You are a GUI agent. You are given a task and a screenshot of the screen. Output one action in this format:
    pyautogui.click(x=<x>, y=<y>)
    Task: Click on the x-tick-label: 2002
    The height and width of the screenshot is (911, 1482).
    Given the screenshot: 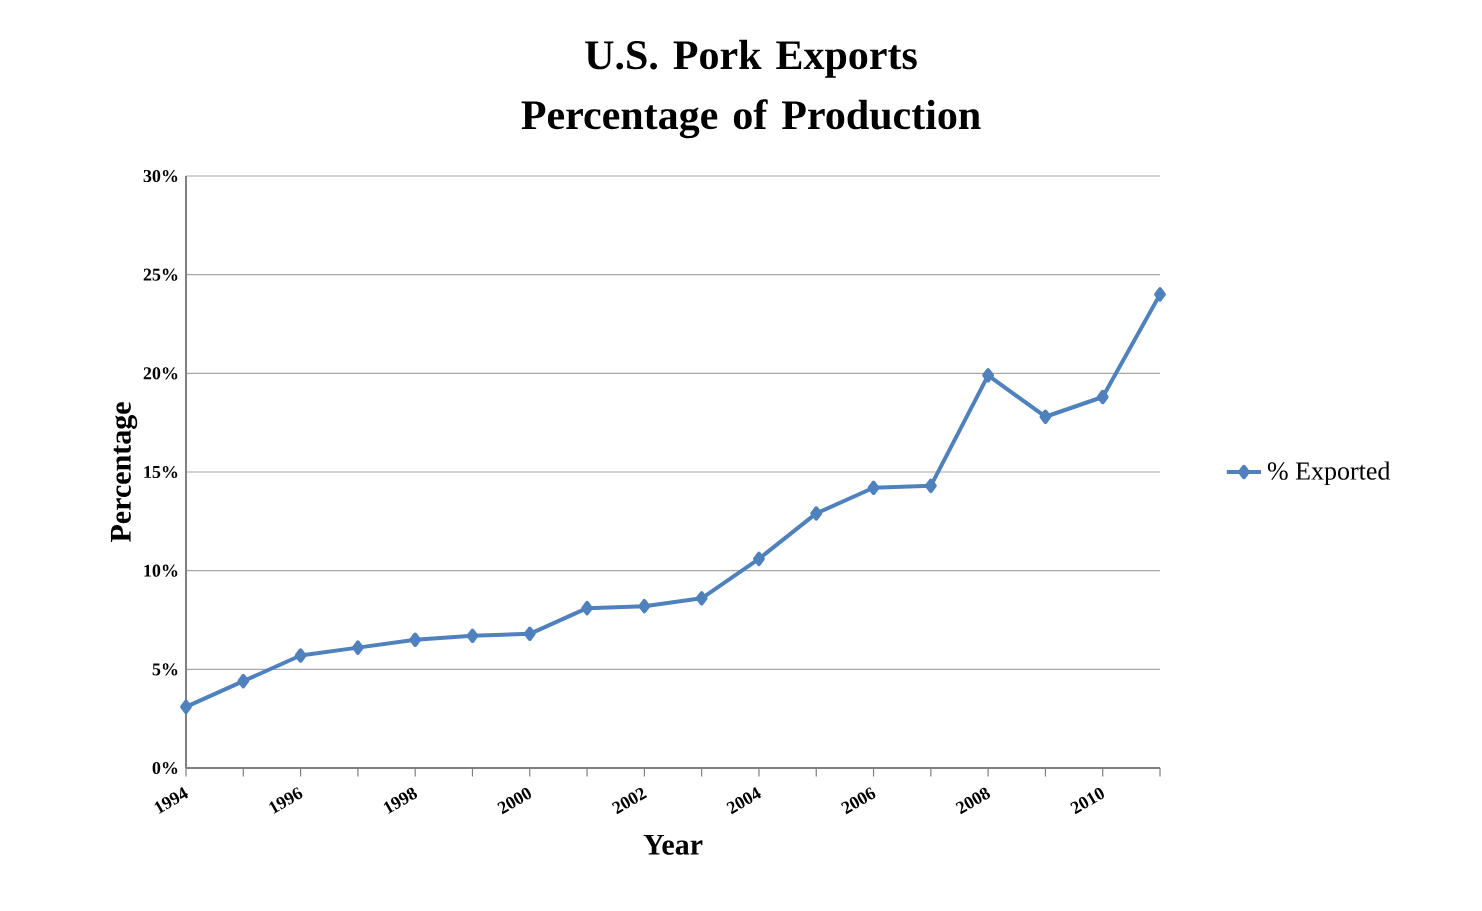 What is the action you would take?
    pyautogui.click(x=629, y=801)
    